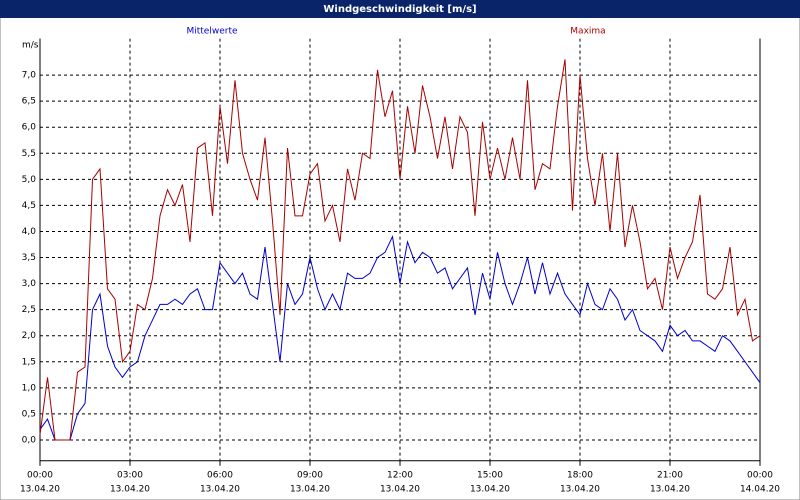  What do you see at coordinates (29, 414) in the screenshot?
I see `y-tick-label: 0,5` at bounding box center [29, 414].